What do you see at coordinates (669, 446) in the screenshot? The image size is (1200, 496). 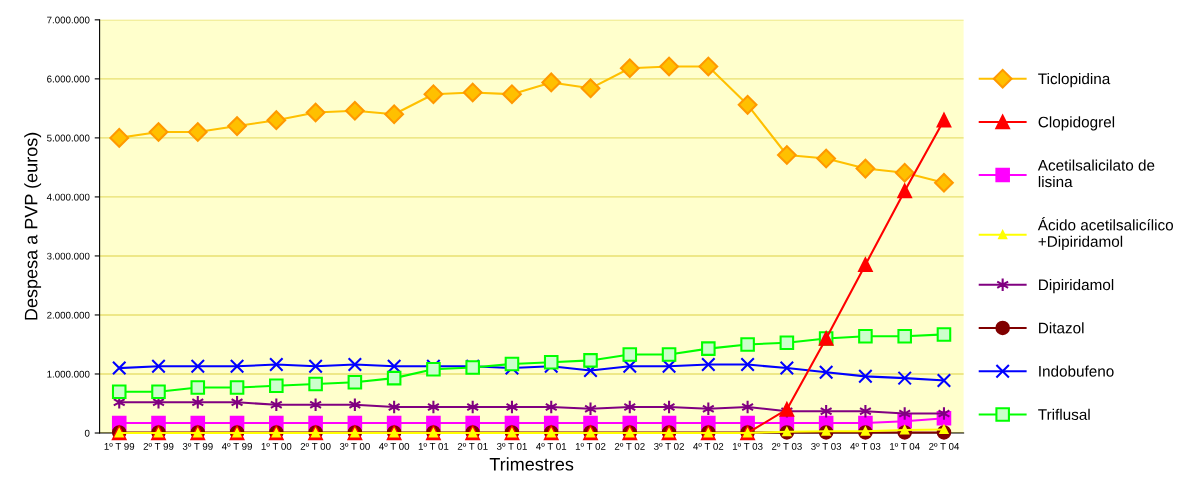 I see `x-tick-label: 3º T 02` at bounding box center [669, 446].